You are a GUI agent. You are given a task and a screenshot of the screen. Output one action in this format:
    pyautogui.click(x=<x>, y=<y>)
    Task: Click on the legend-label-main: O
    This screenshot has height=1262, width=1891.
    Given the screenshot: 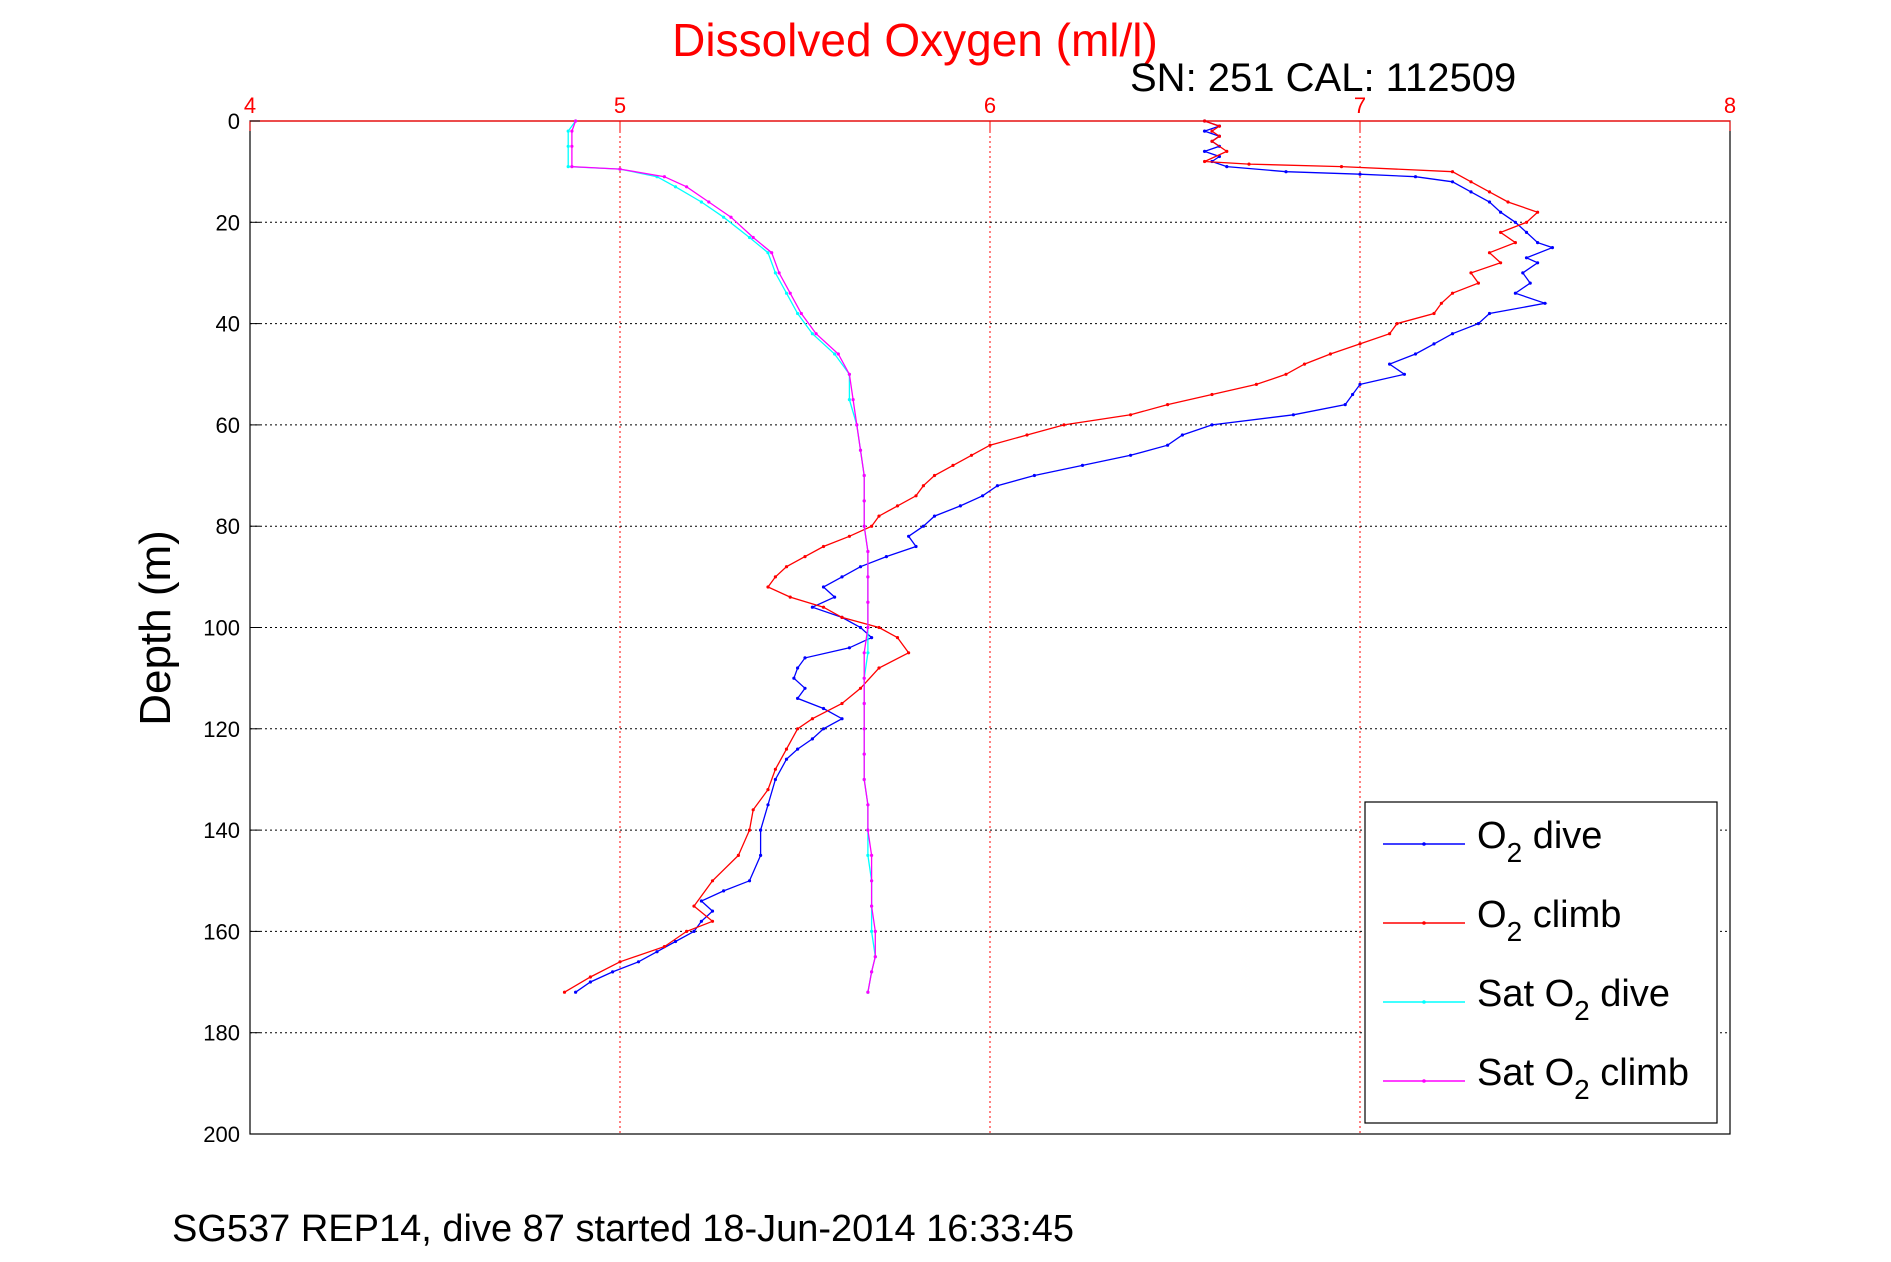 What is the action you would take?
    pyautogui.click(x=1492, y=915)
    